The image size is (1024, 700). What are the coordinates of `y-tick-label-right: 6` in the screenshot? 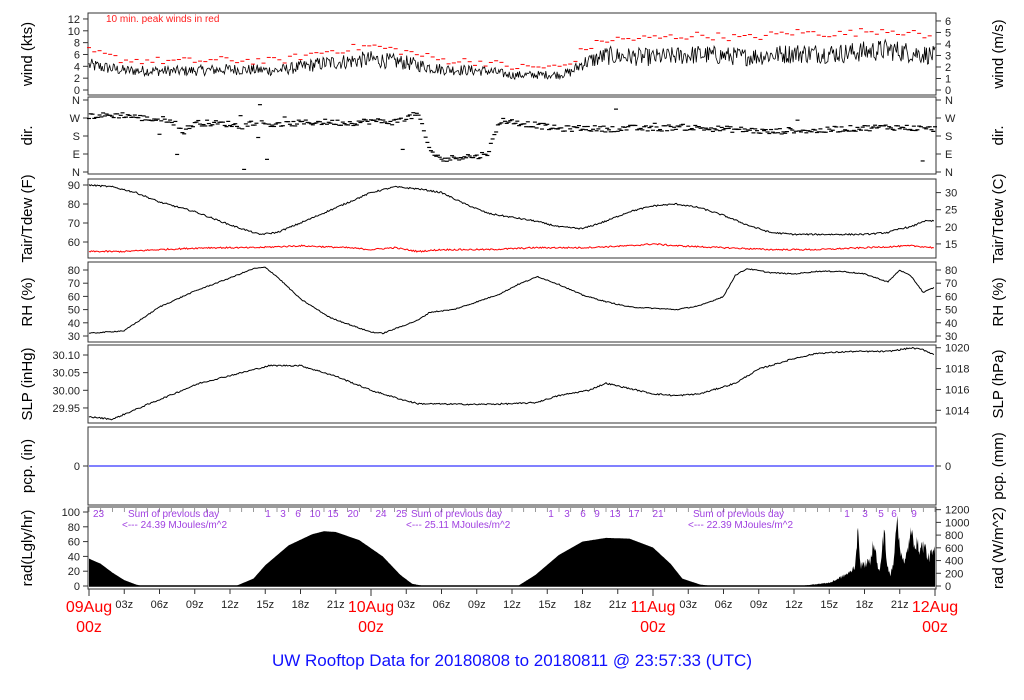 It's located at (948, 22).